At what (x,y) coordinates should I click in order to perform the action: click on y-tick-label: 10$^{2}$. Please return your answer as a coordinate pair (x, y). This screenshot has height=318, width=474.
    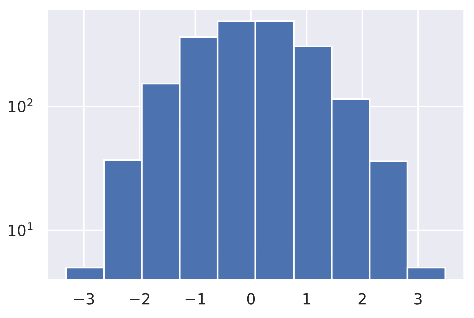
    Looking at the image, I should click on (20, 105).